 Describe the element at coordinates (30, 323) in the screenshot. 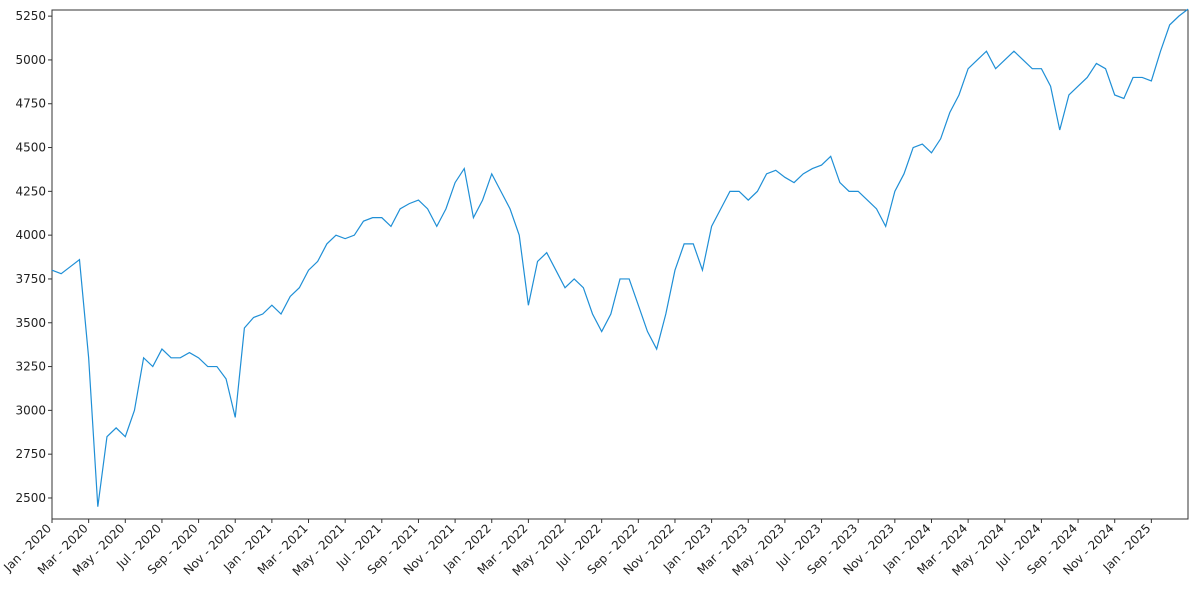

I see `y-tick-label: 3500` at that location.